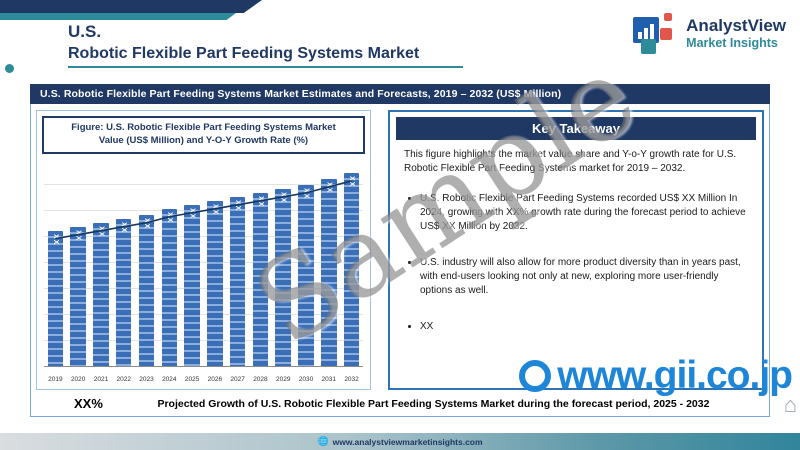 This screenshot has height=450, width=800. Describe the element at coordinates (85, 31) in the screenshot. I see `page-title-region: U.S.` at that location.